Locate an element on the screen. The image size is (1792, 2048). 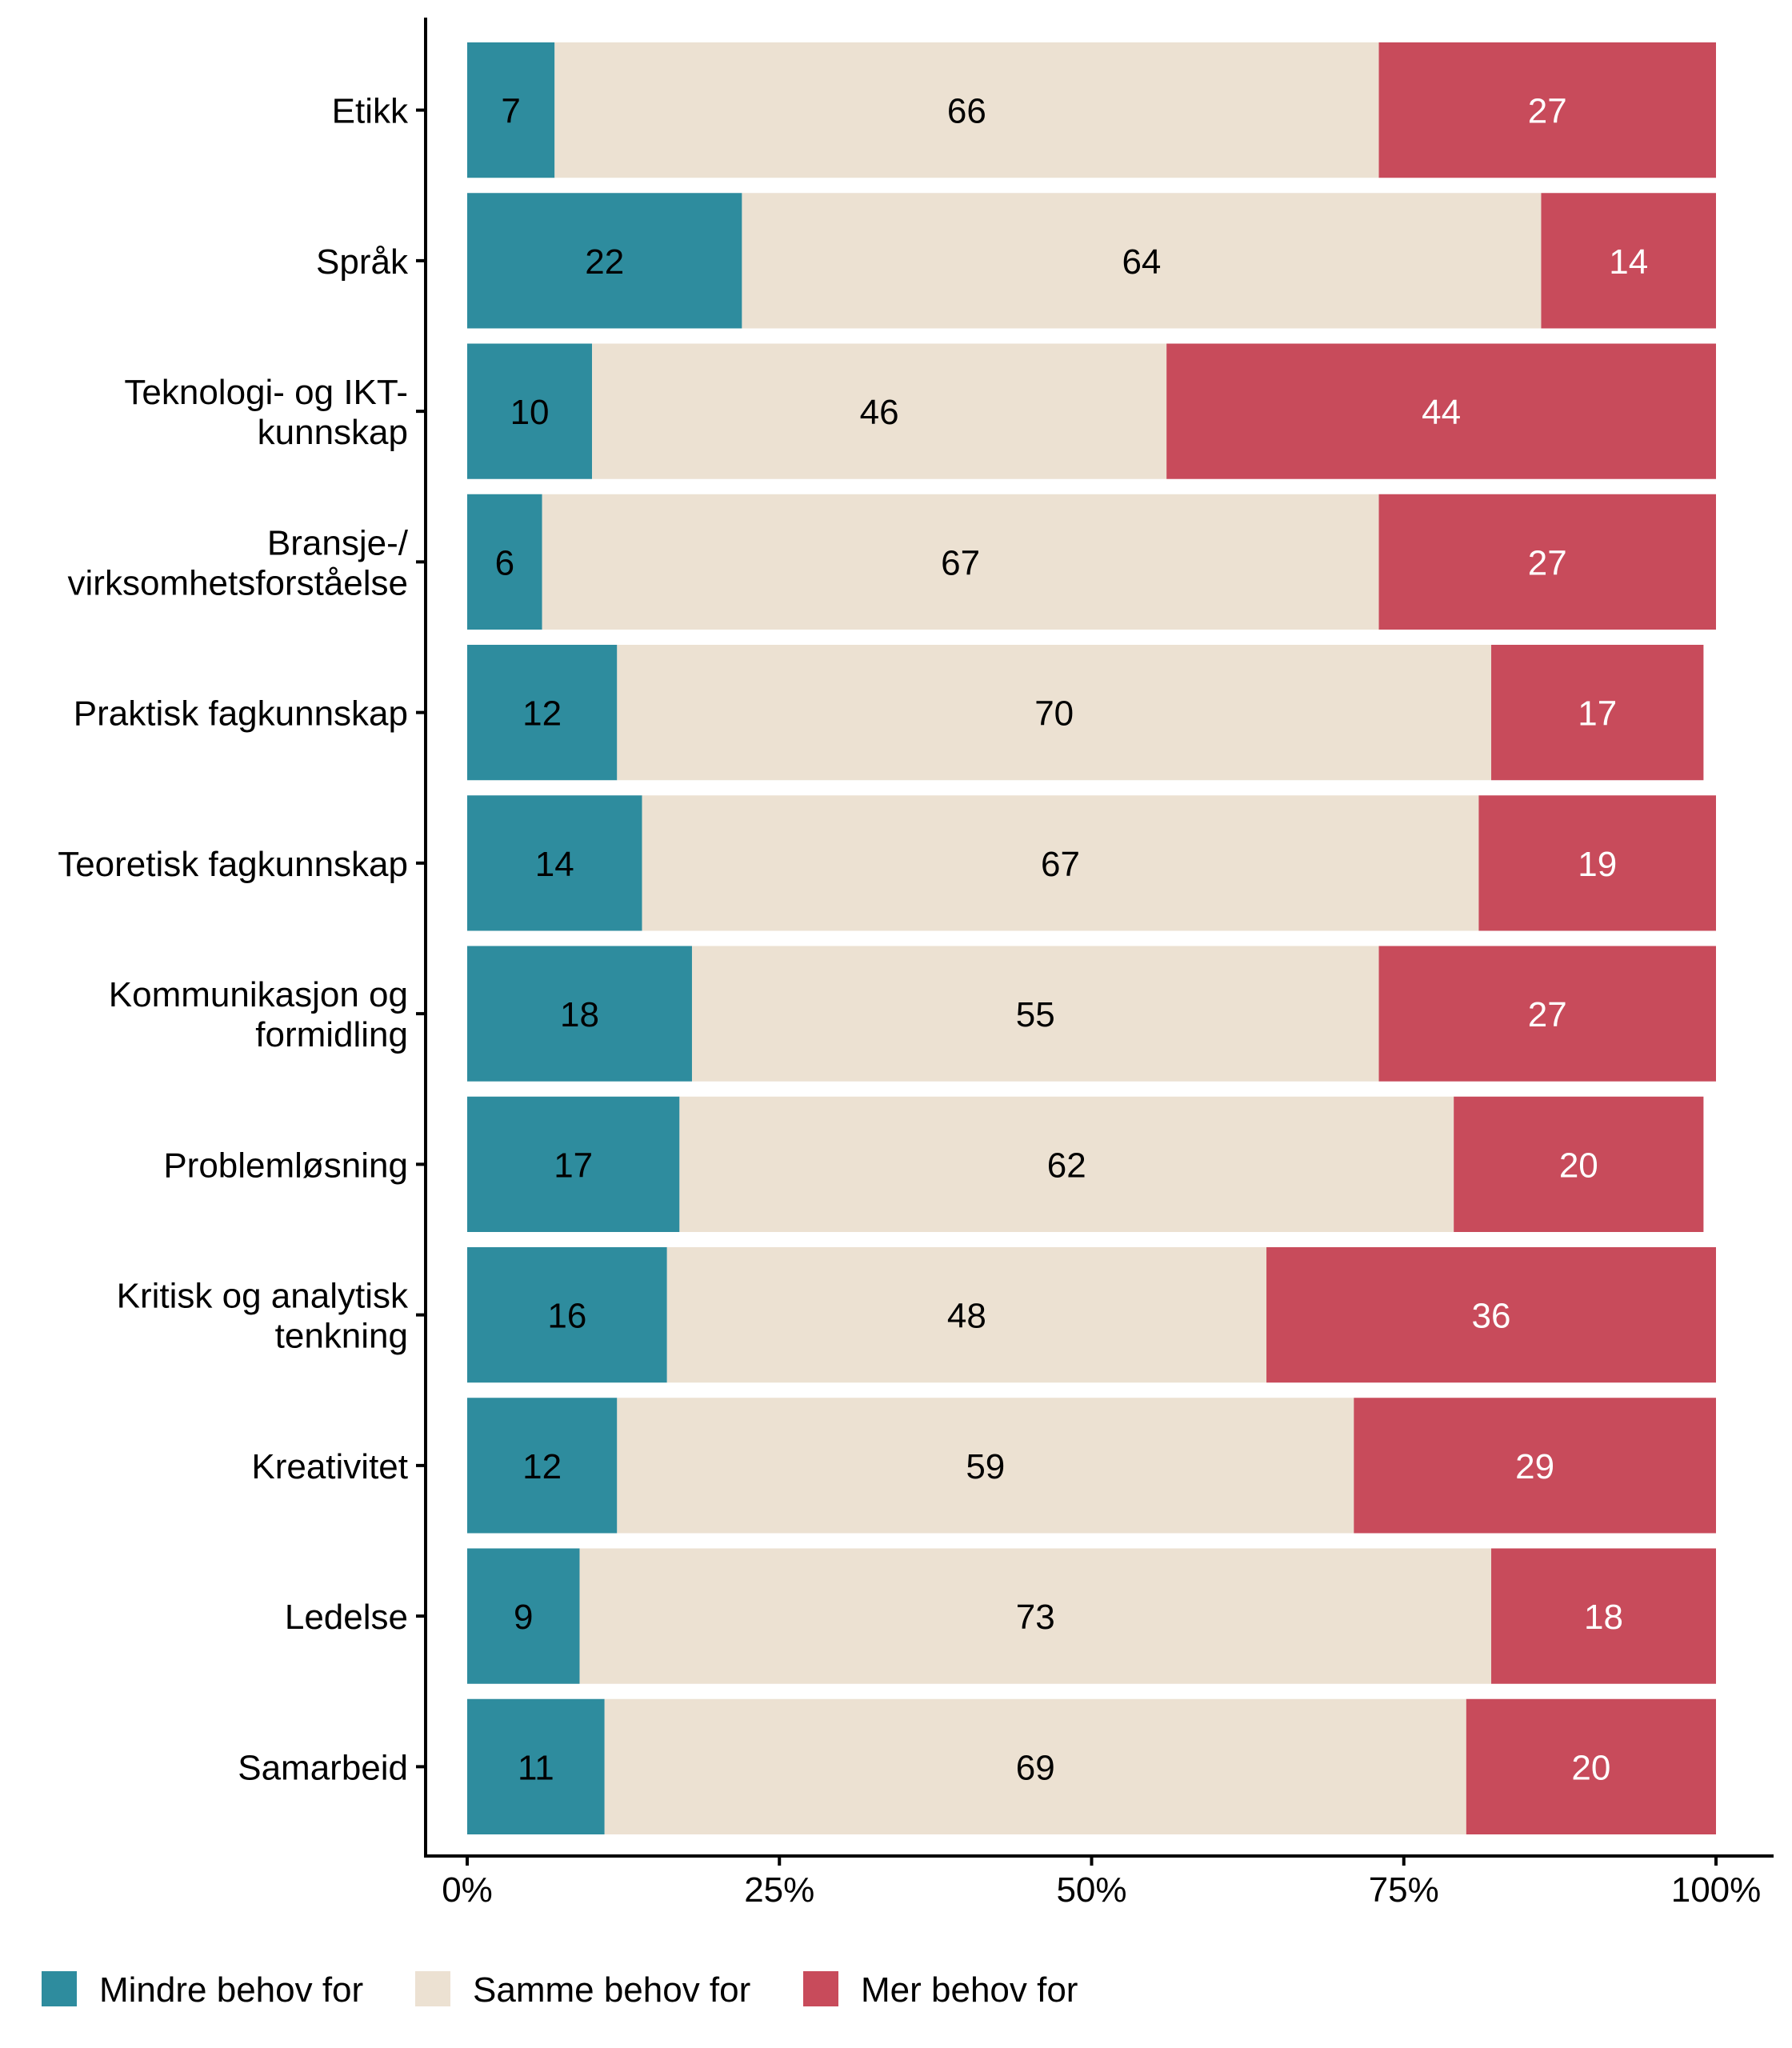
category-label: Problemløsning is located at coordinates (285, 1165).